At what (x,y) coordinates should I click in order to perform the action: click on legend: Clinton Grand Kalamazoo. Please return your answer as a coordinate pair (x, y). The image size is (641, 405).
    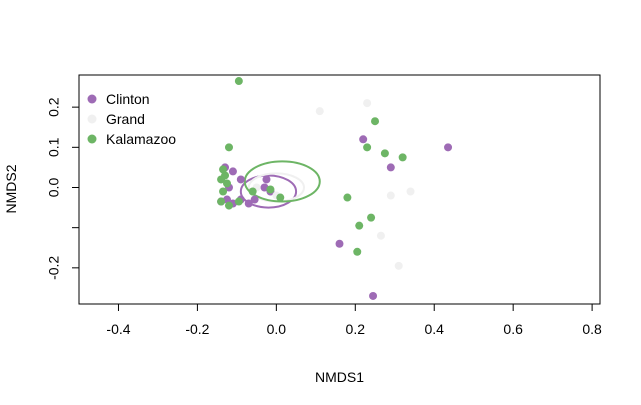
    Looking at the image, I should click on (131, 119).